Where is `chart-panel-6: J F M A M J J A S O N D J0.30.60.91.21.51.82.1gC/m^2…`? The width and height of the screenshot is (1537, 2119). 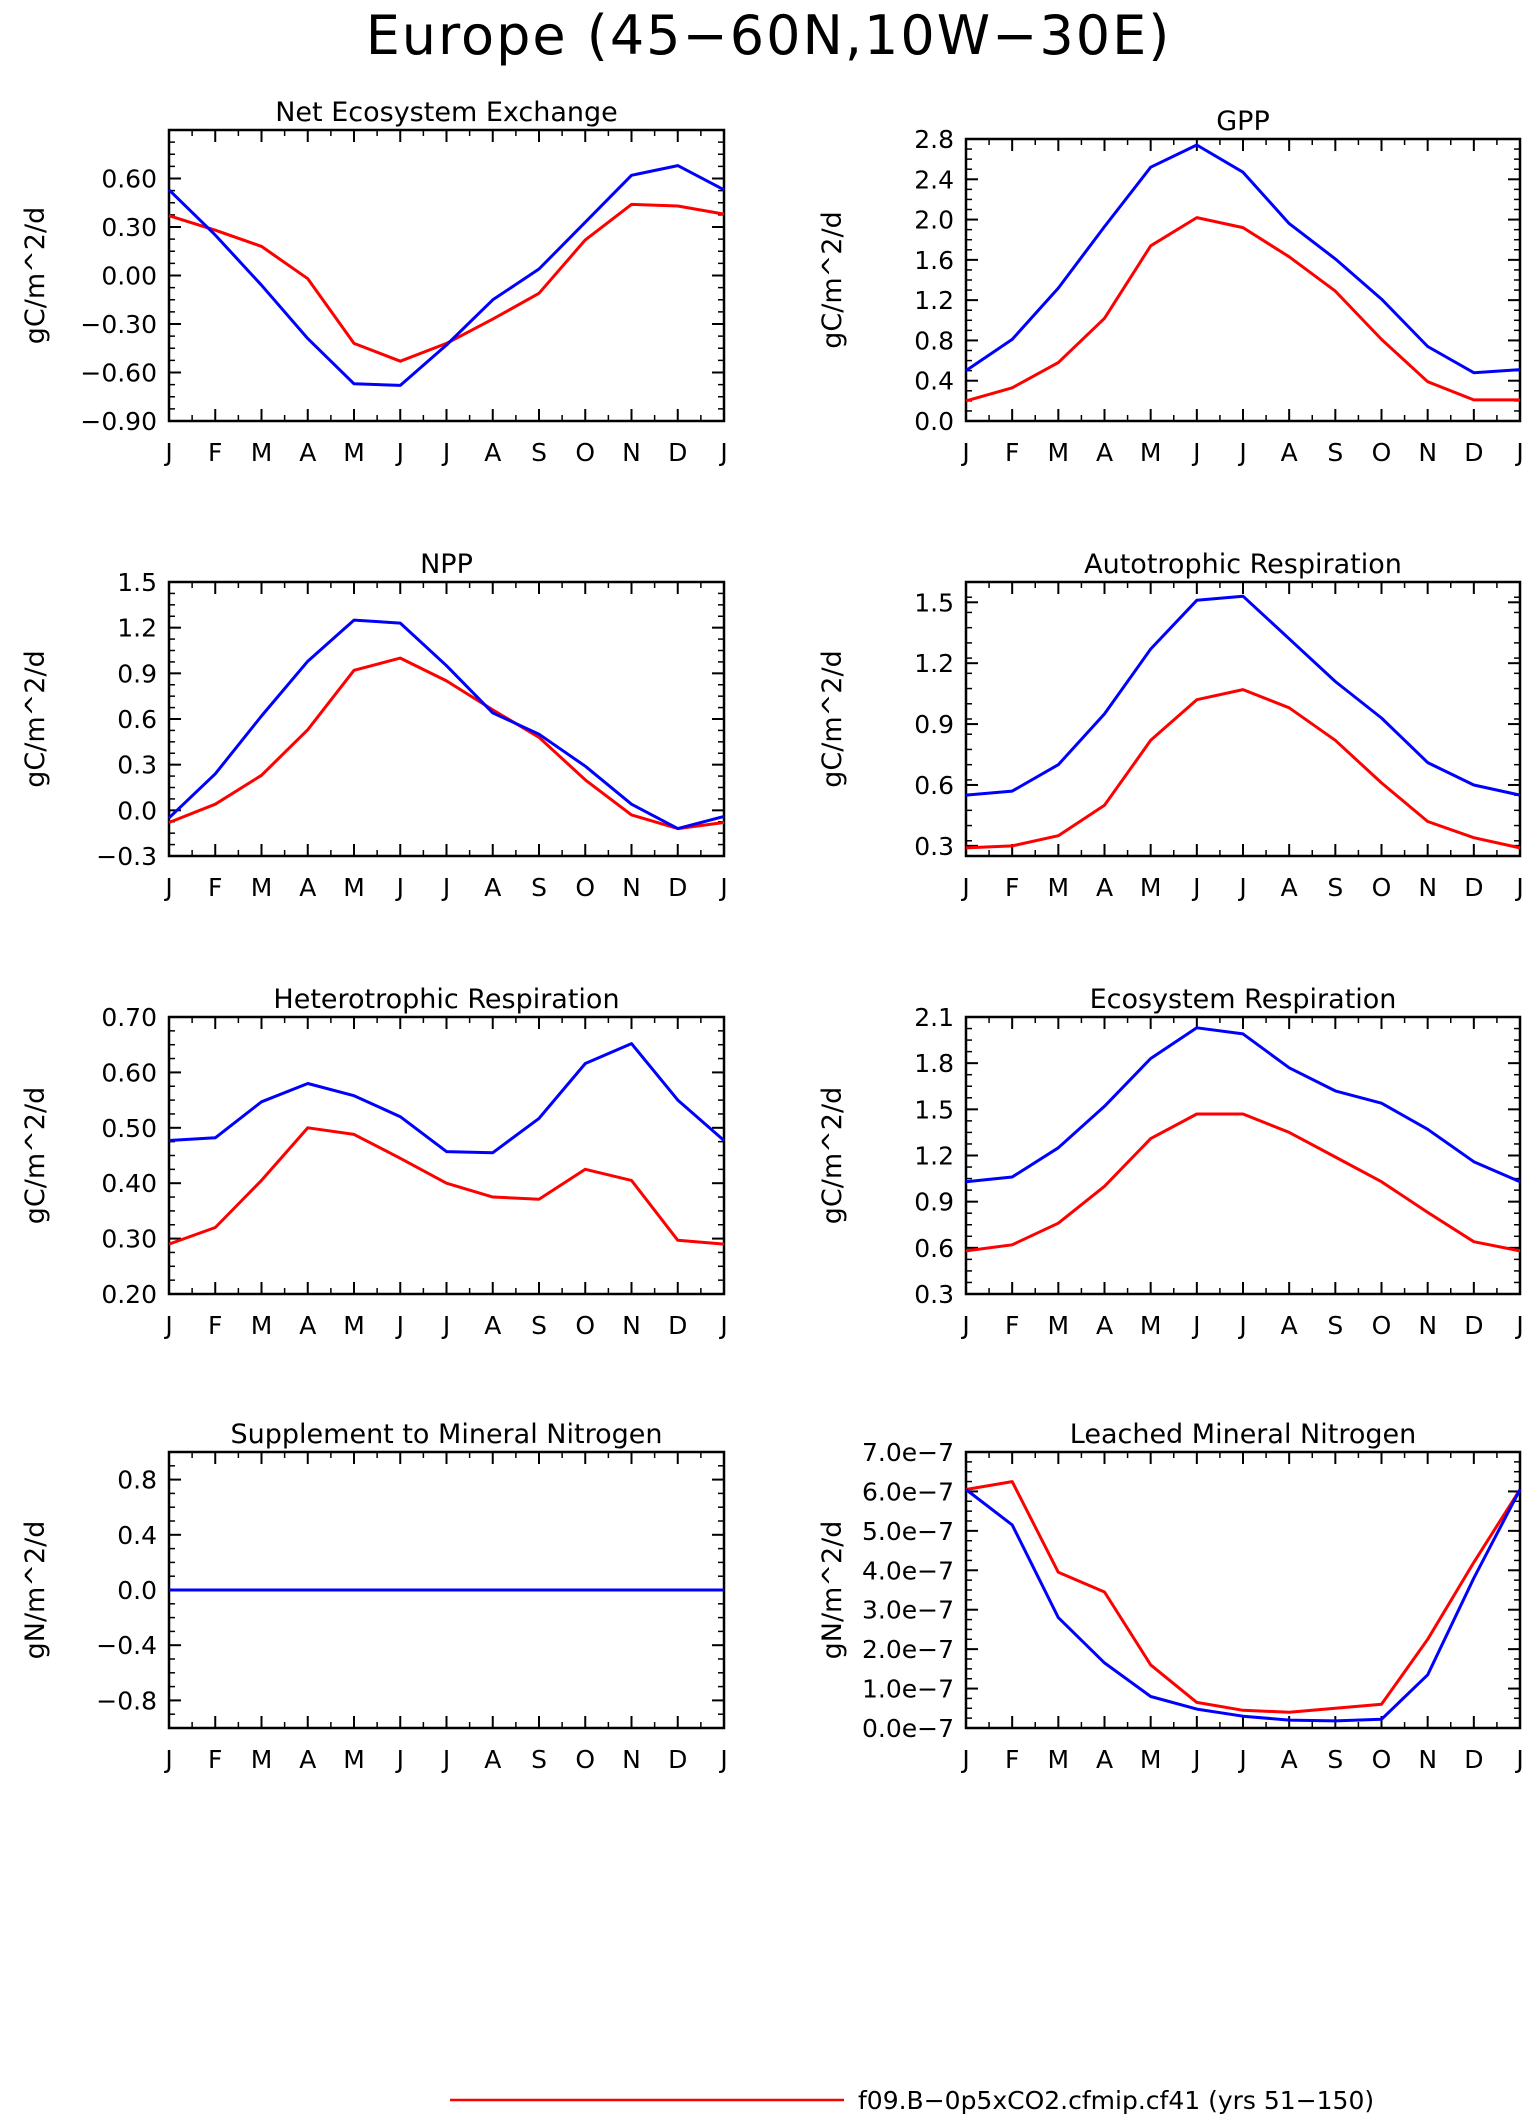
chart-panel-6: J F M A M J J A S O N D J0.30.60.91.21.51.82.1gC/m^2… is located at coordinates (1170, 1162).